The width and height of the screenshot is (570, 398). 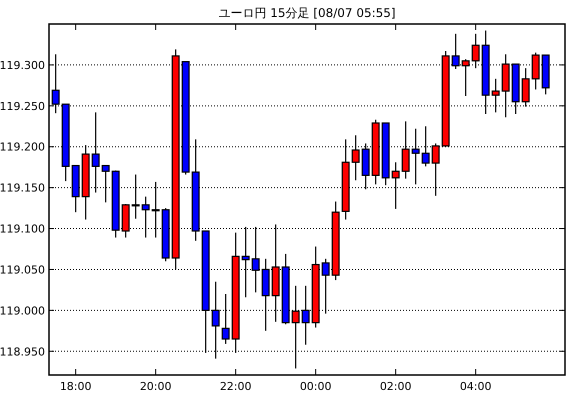 I want to click on y-tick-label: 119.000, so click(x=22, y=311).